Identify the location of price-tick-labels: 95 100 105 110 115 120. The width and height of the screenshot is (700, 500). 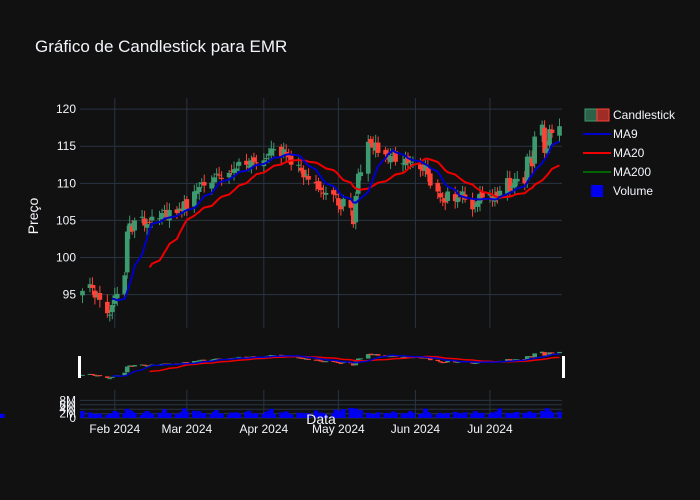
(66, 201).